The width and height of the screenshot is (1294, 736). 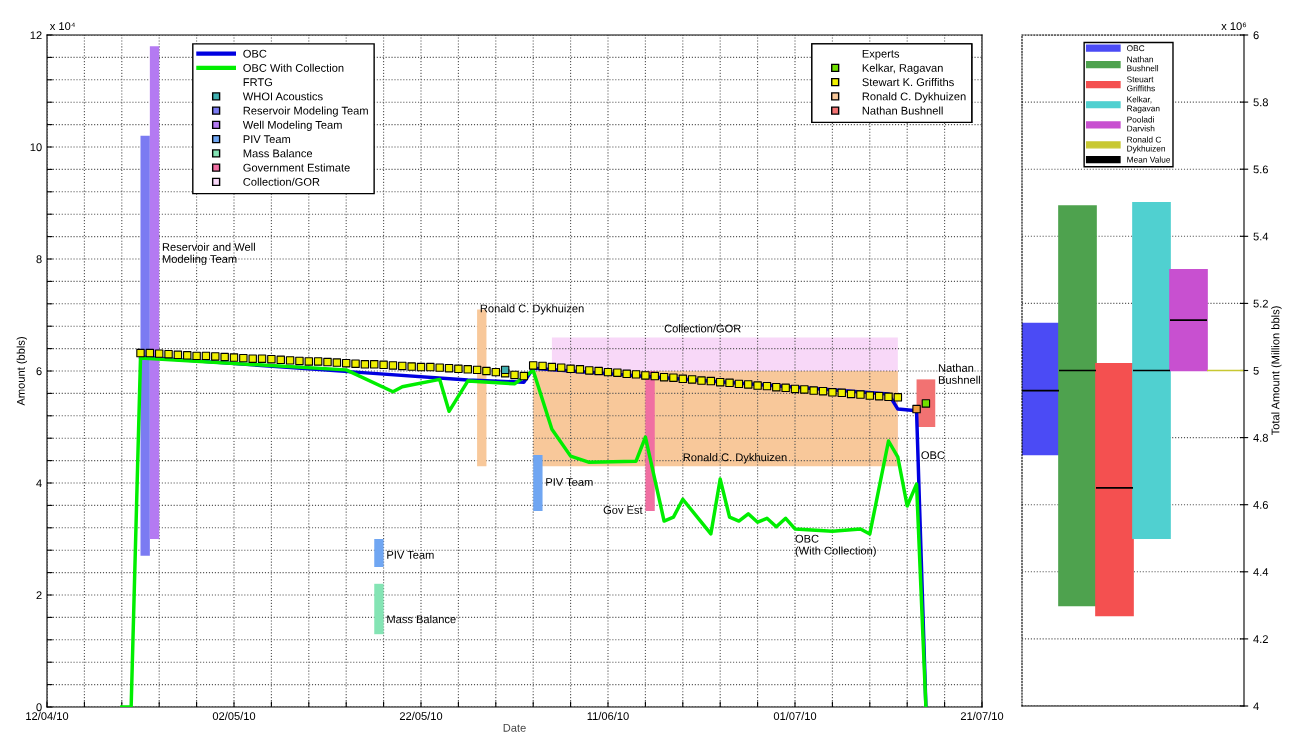 What do you see at coordinates (1260, 639) in the screenshot?
I see `y-tick-label: 4.2` at bounding box center [1260, 639].